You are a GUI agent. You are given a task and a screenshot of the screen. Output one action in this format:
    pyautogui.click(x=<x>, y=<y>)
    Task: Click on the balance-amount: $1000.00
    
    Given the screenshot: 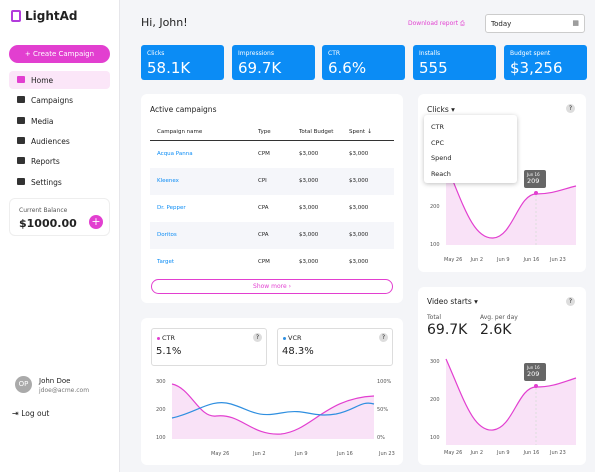 What is the action you would take?
    pyautogui.click(x=48, y=223)
    